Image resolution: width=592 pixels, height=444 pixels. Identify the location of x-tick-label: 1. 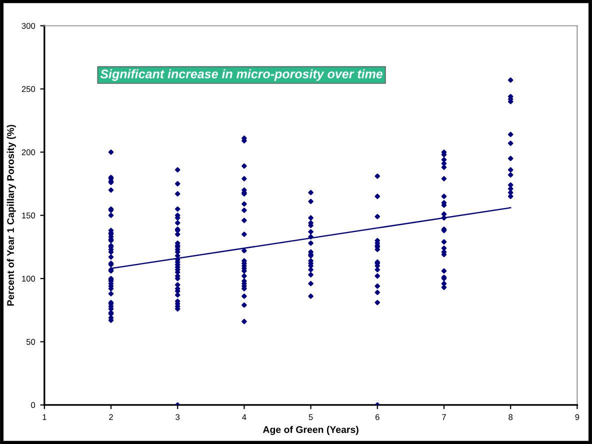
(44, 417).